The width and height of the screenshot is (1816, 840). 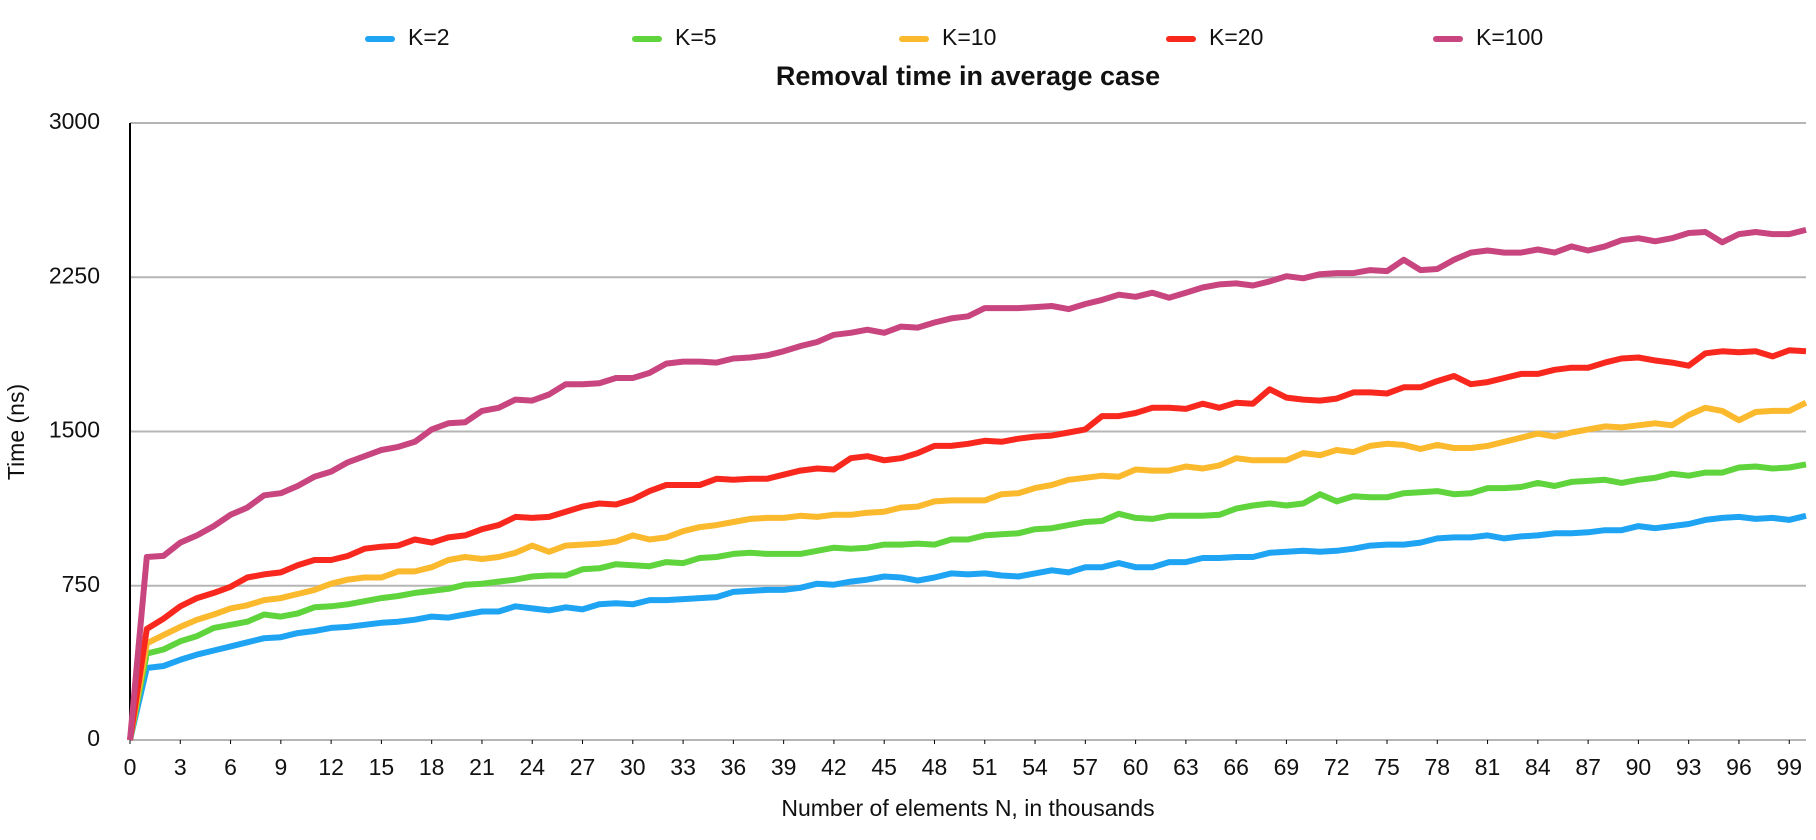 I want to click on x-tick-label: 78, so click(x=1437, y=767).